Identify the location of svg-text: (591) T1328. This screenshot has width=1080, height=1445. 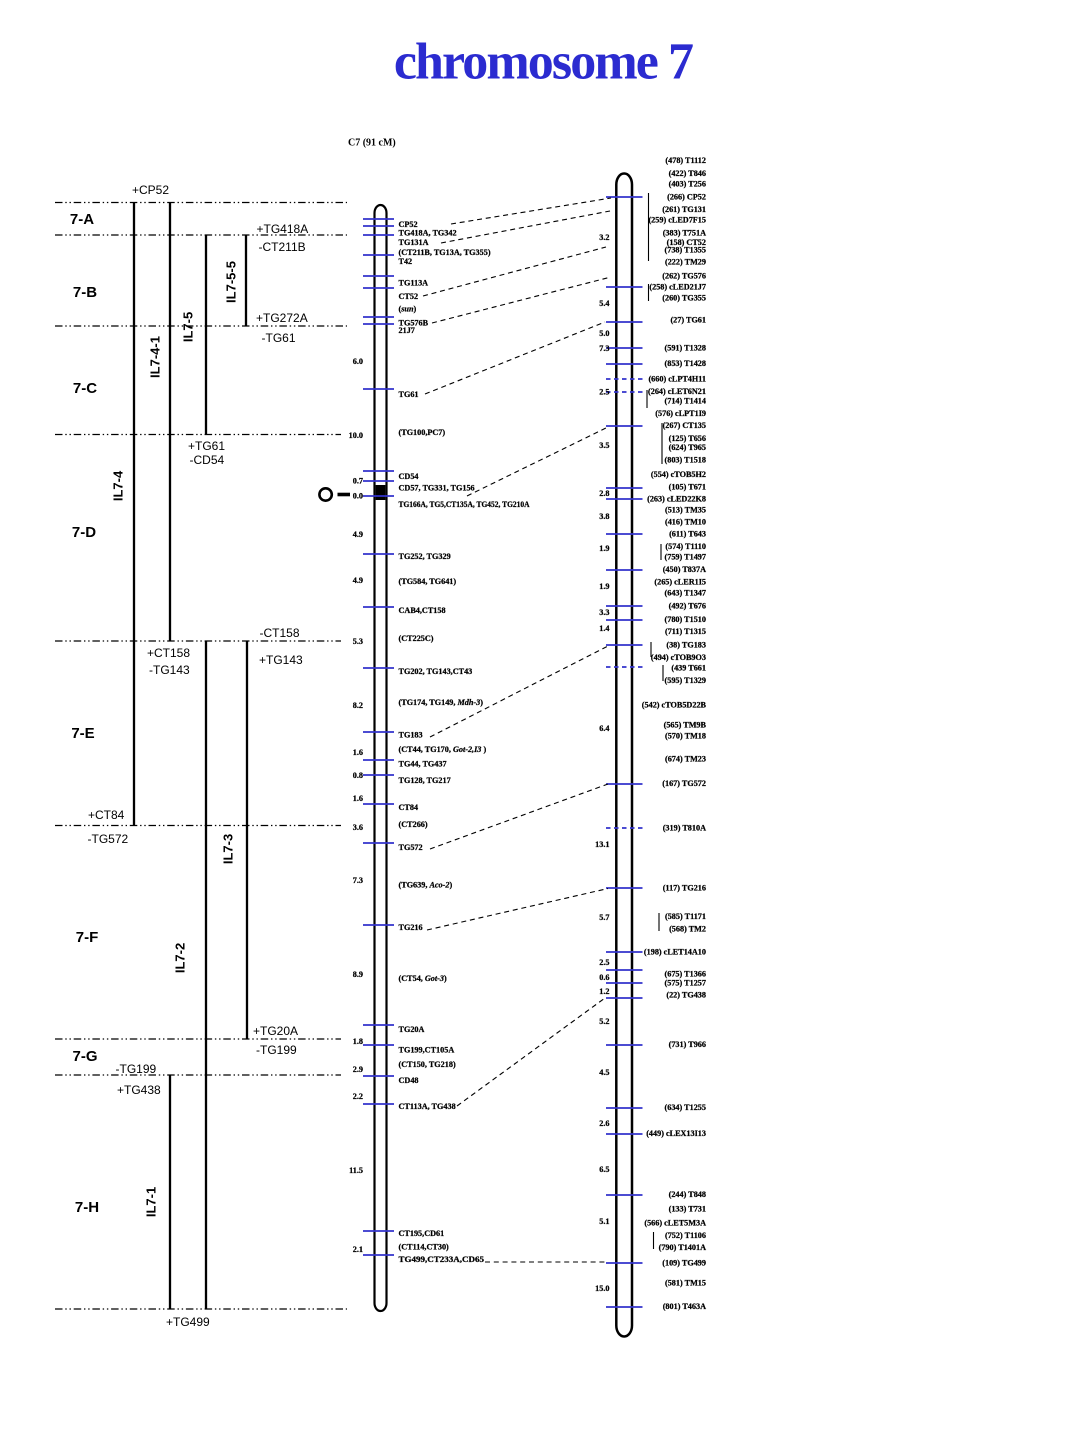
(685, 348).